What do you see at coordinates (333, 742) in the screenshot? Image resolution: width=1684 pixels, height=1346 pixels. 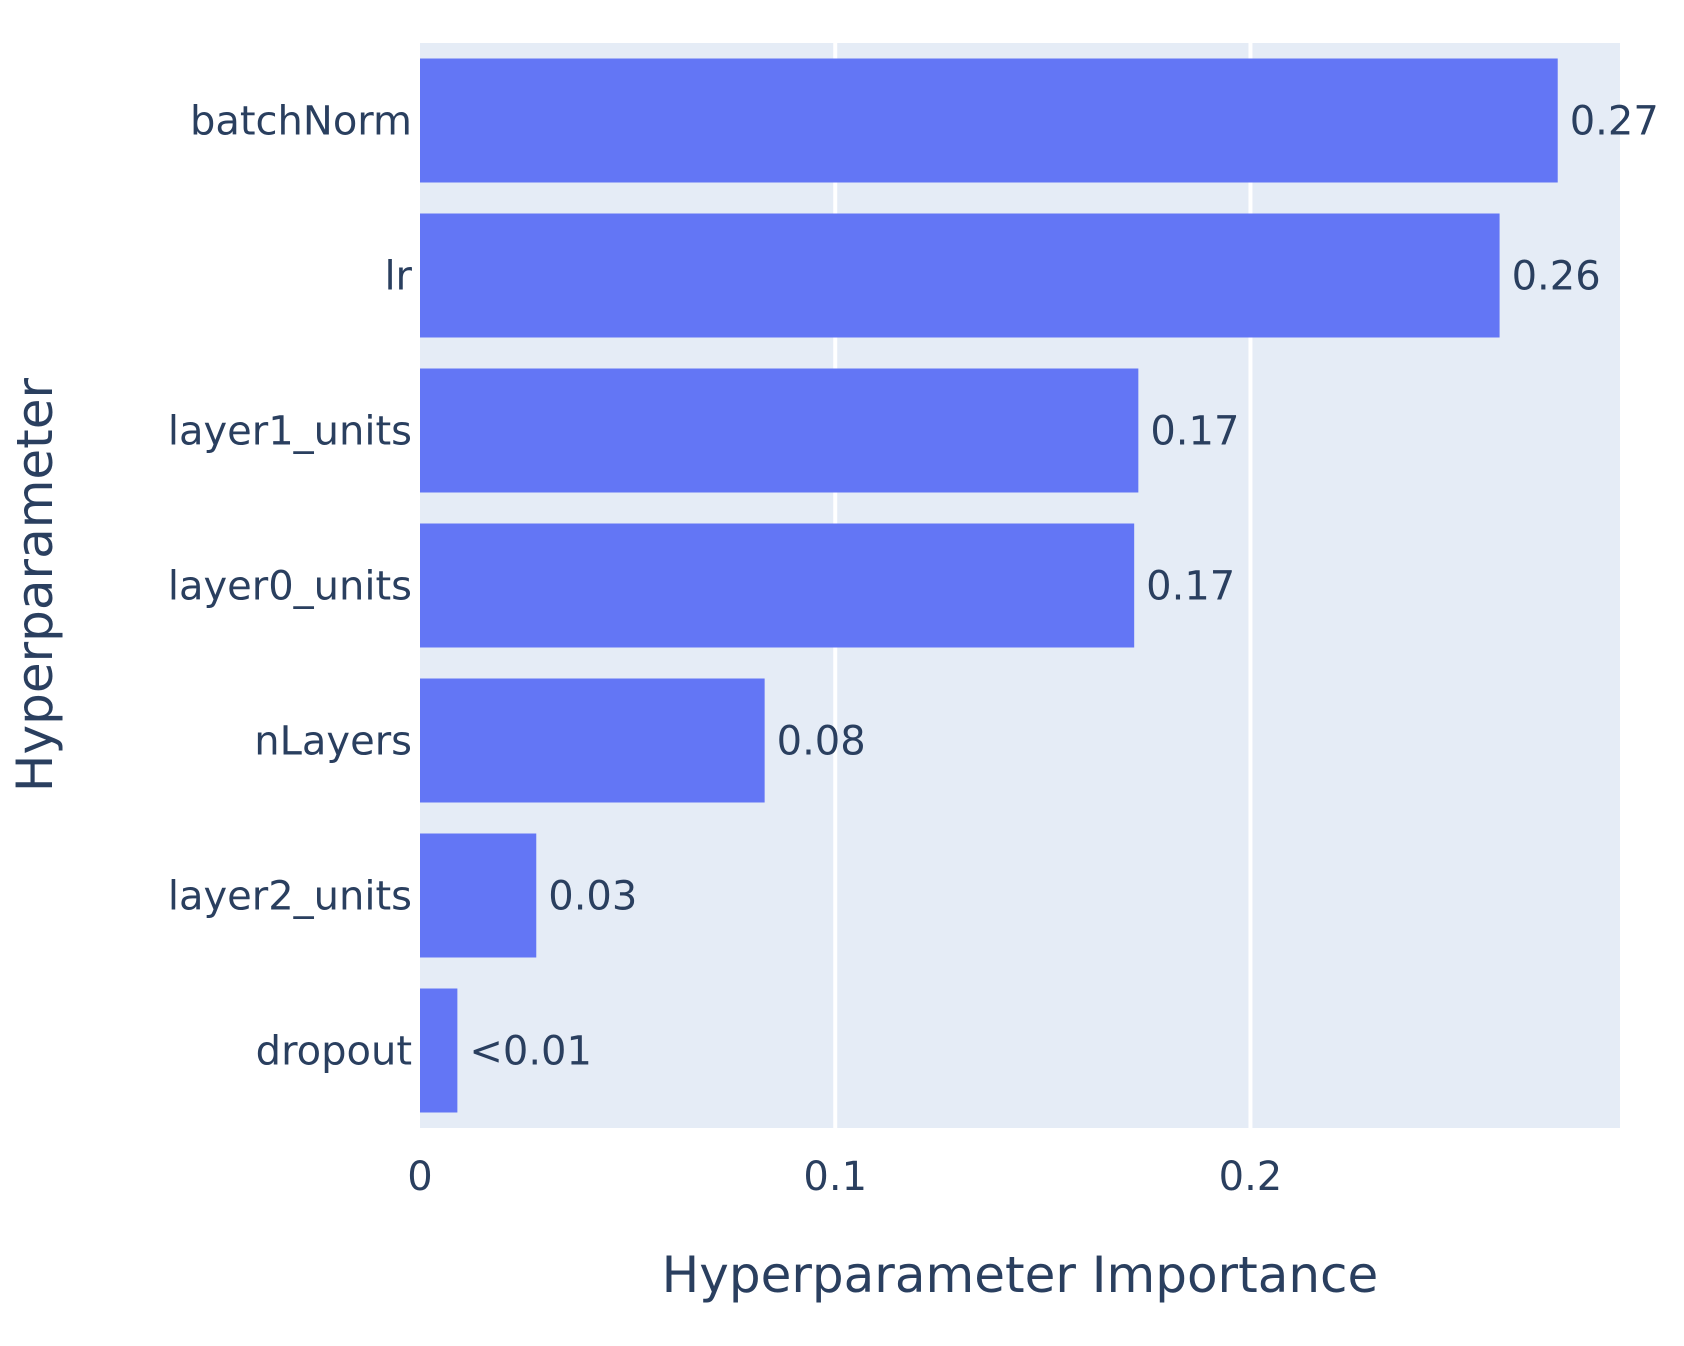 I see `y-tick-label: nLayers` at bounding box center [333, 742].